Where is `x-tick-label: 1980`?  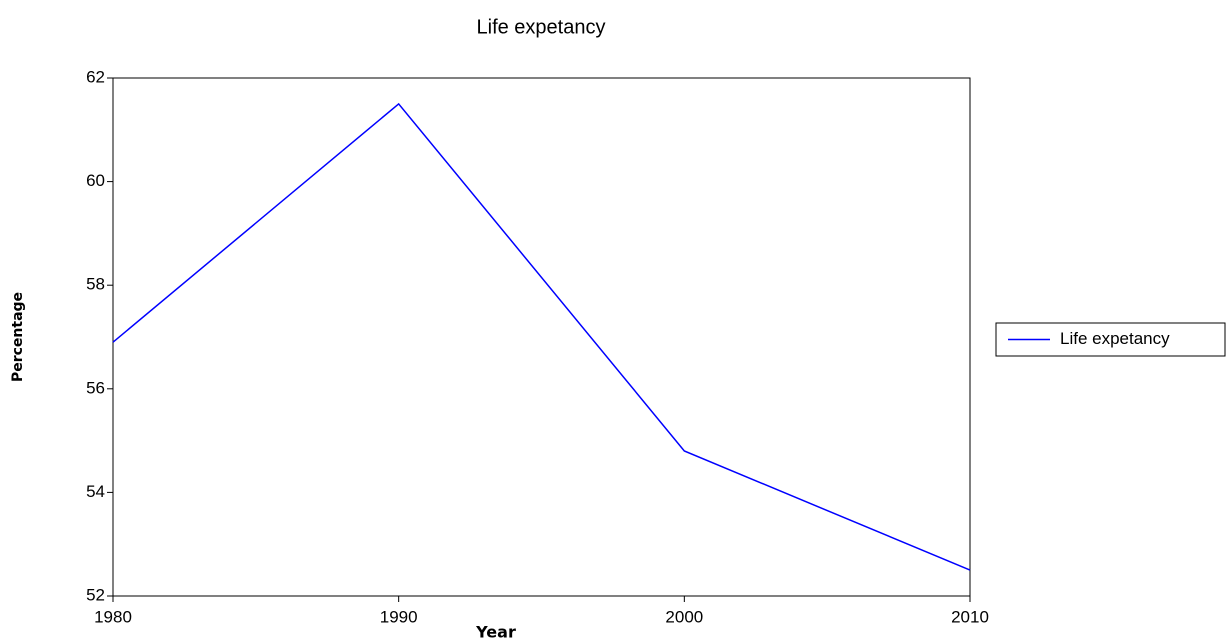 x-tick-label: 1980 is located at coordinates (113, 616).